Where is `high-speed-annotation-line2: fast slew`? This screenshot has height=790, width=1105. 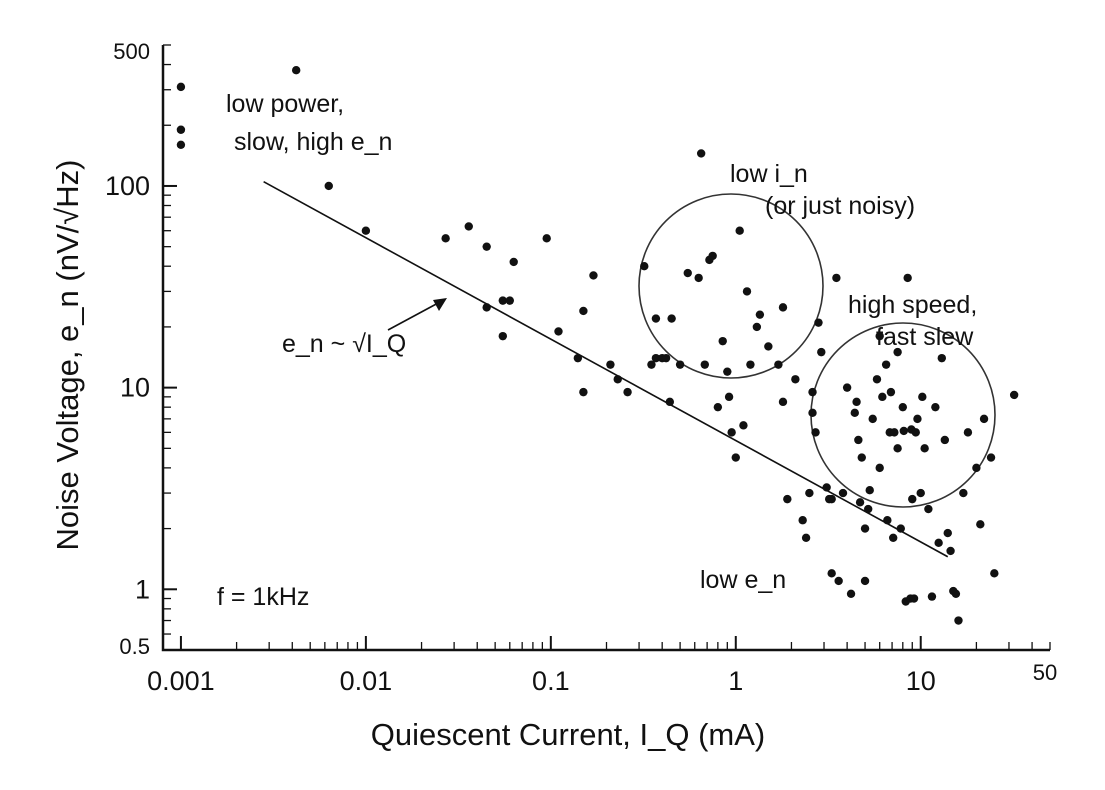 high-speed-annotation-line2: fast slew is located at coordinates (925, 337).